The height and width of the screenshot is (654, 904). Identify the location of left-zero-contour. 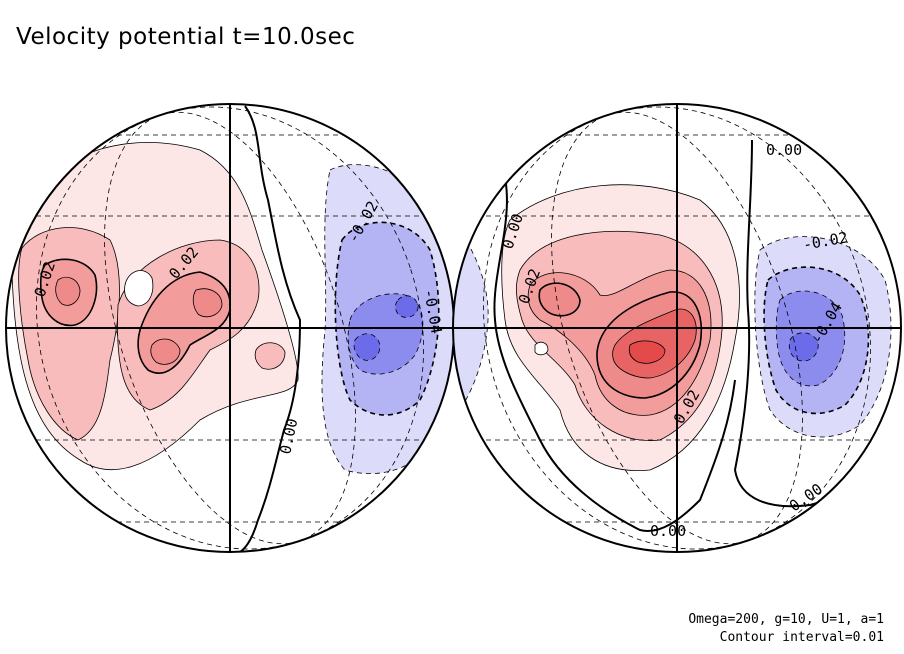
(270, 328).